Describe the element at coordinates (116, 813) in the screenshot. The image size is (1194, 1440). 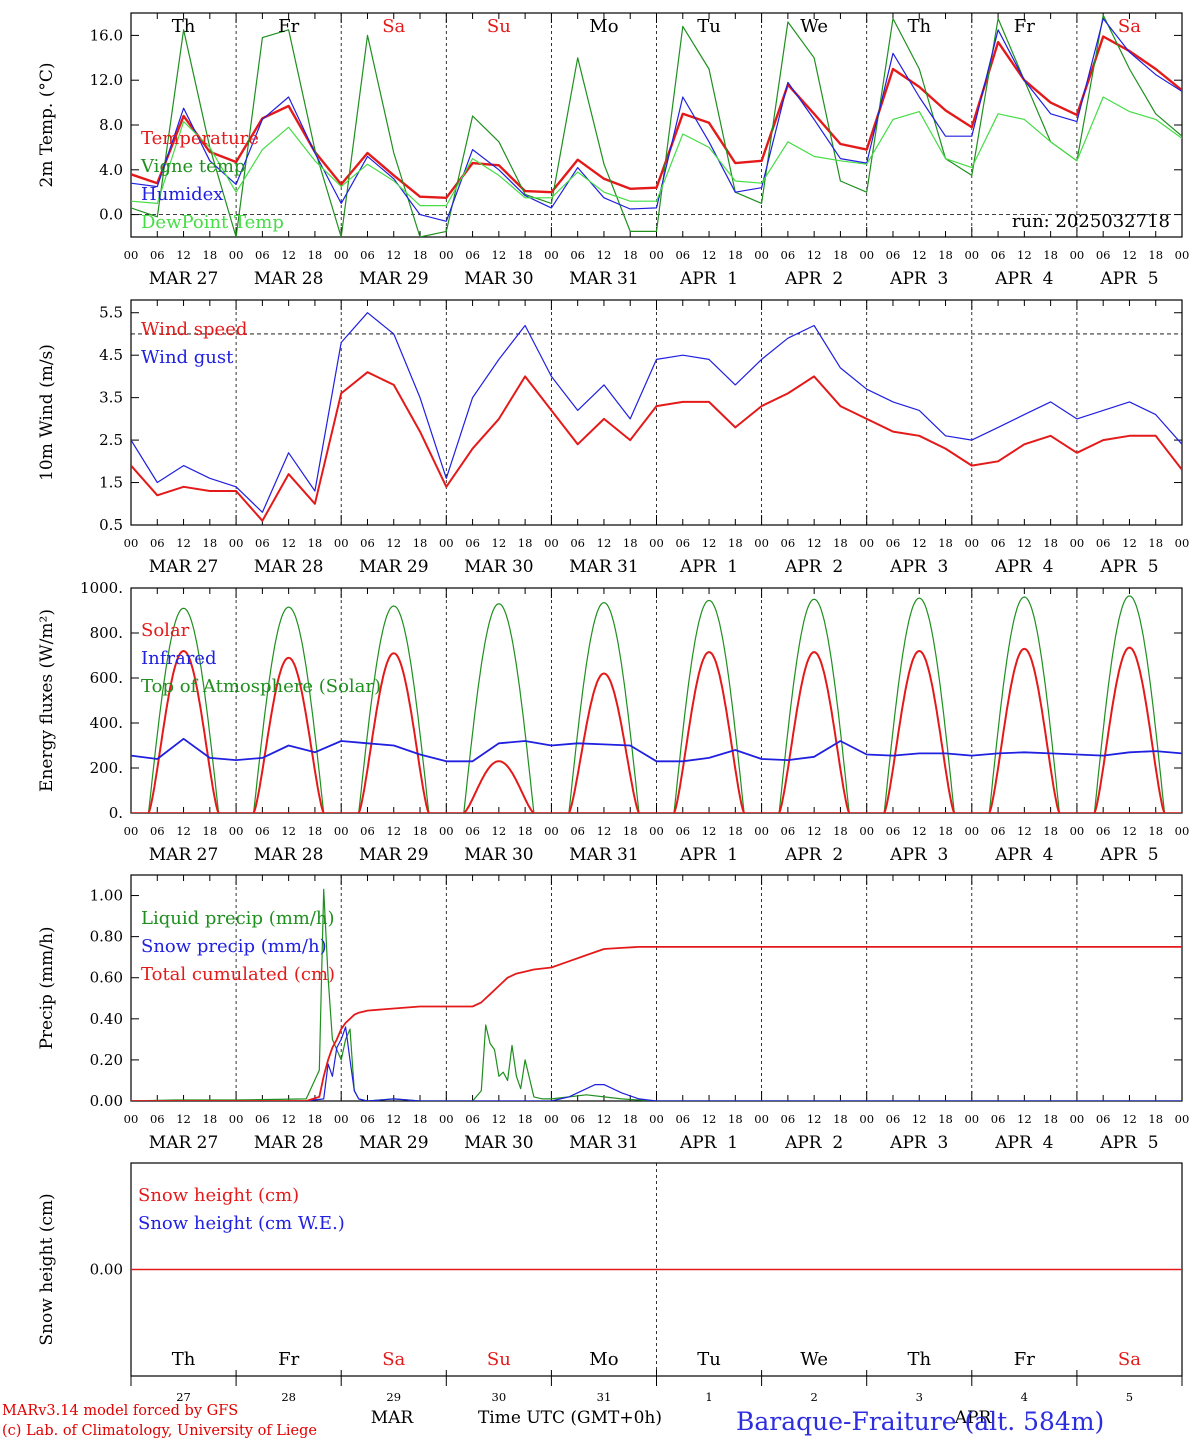
I see `y-tick-label: 0.` at that location.